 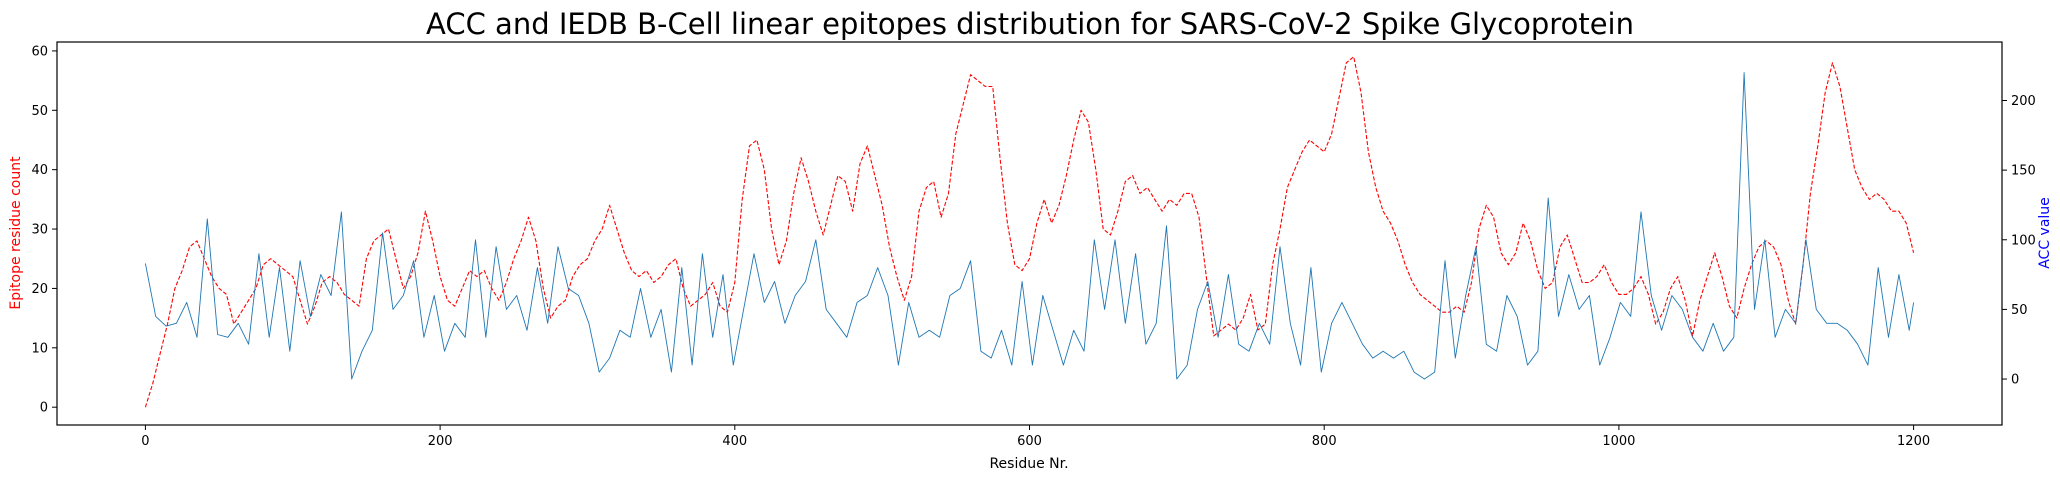 What do you see at coordinates (39, 348) in the screenshot?
I see `y-left-tick-label: 10` at bounding box center [39, 348].